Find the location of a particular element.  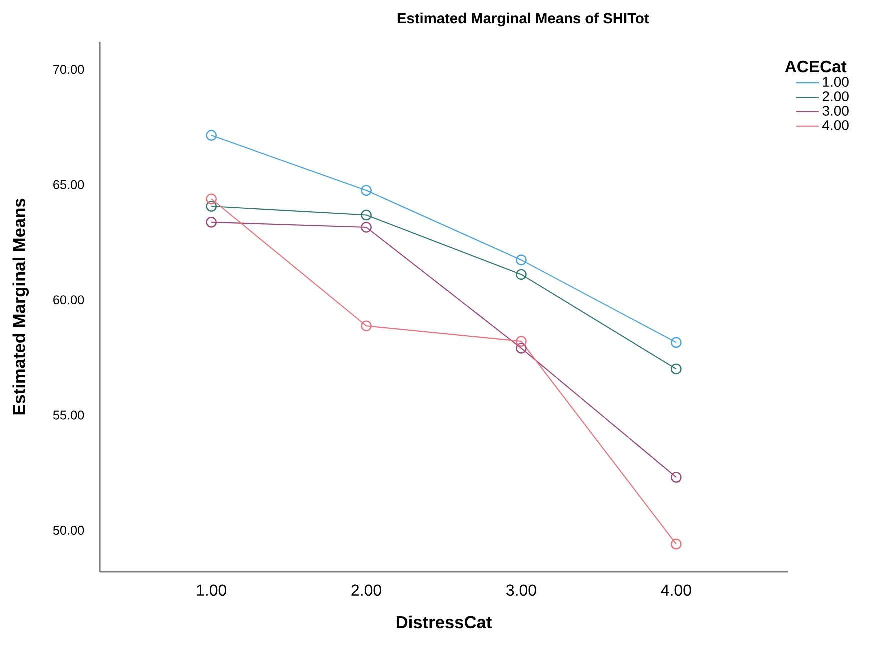

legend-title: ACECat is located at coordinates (816, 66).